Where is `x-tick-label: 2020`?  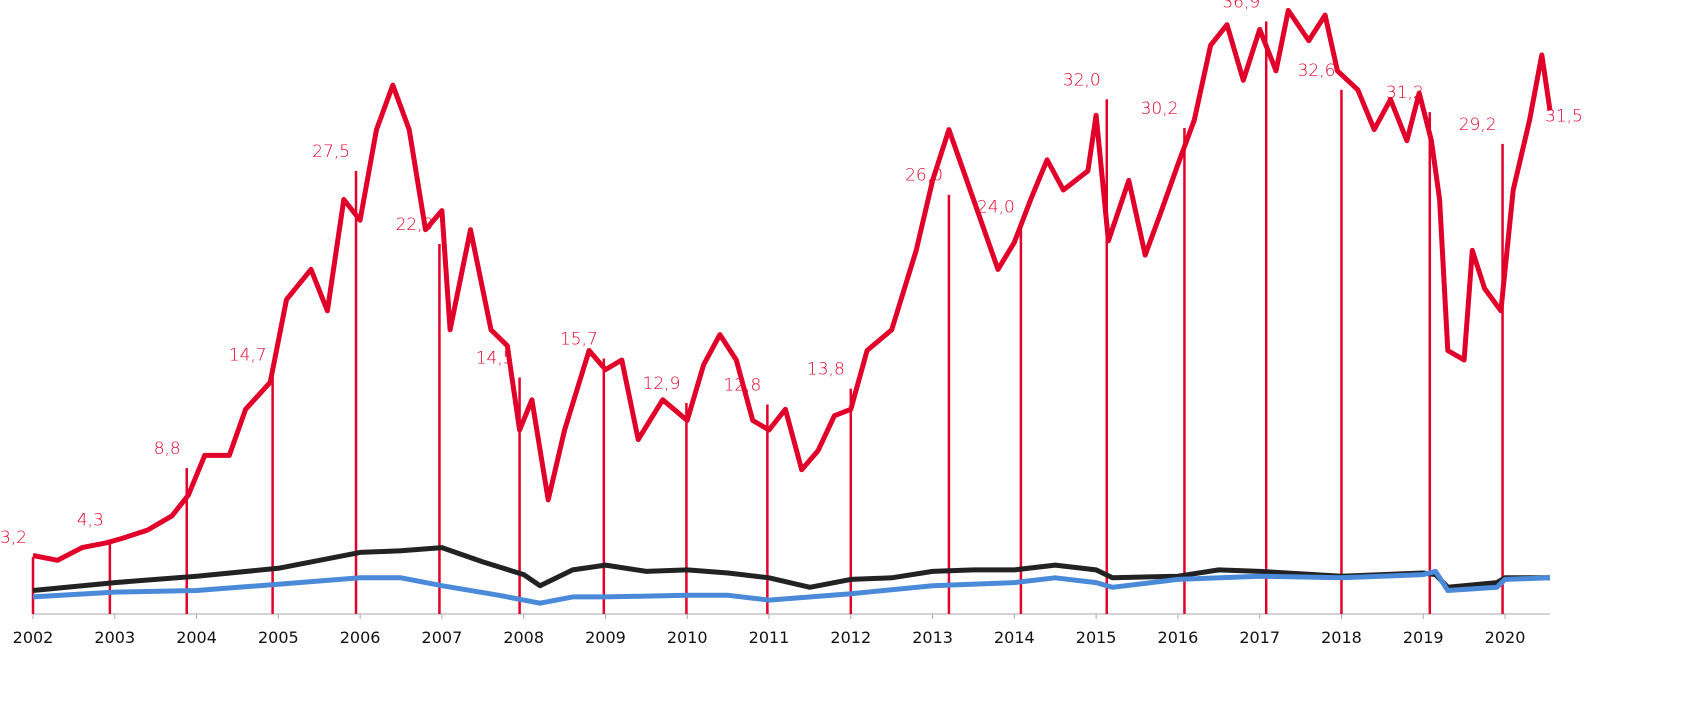 x-tick-label: 2020 is located at coordinates (1505, 637).